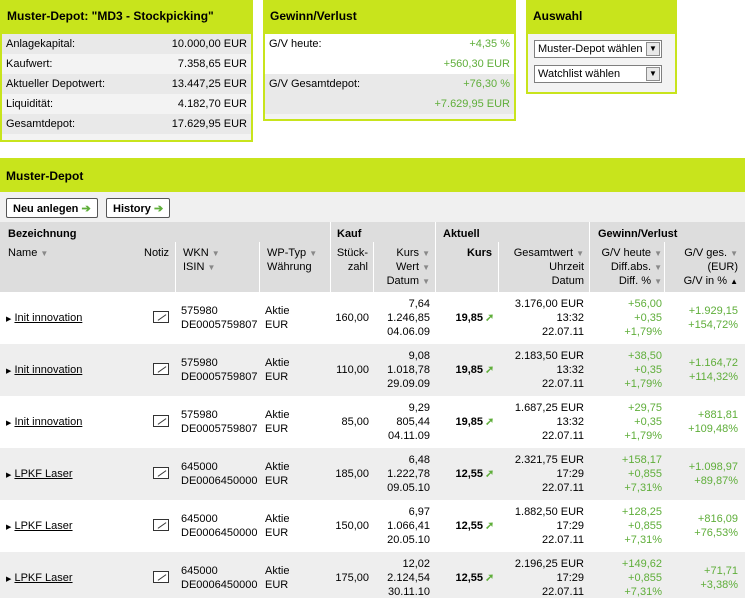 This screenshot has width=745, height=598. I want to click on header-zahl: zahl, so click(357, 267).